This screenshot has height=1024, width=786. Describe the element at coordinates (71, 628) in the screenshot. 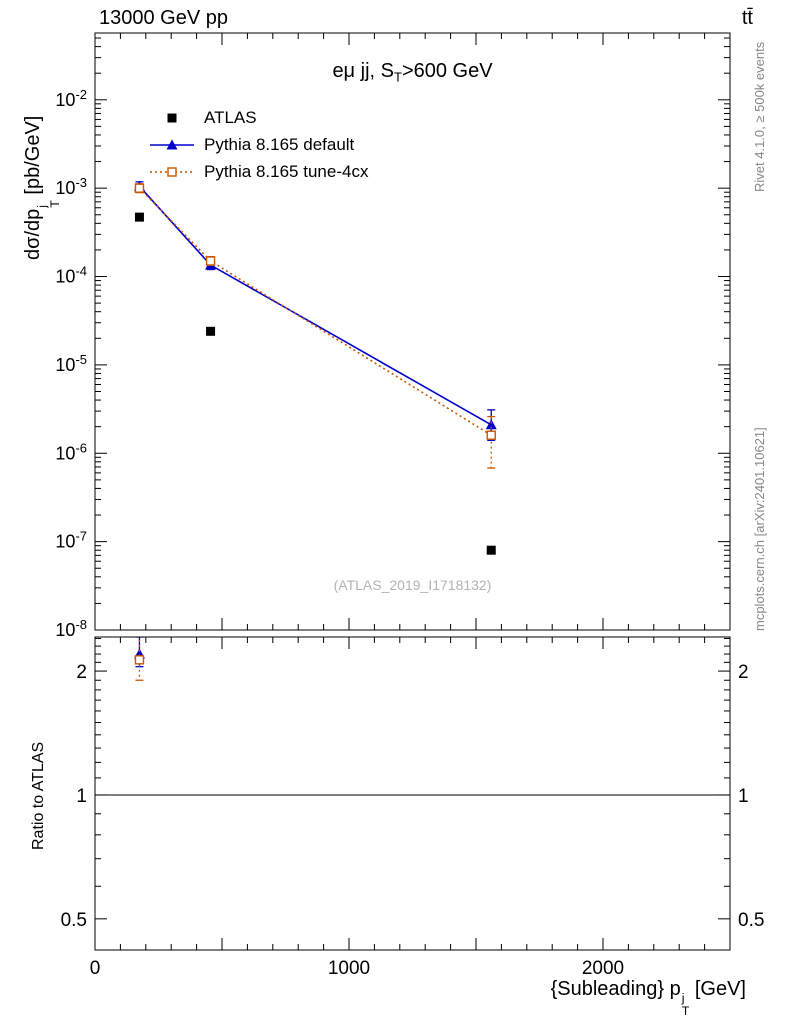

I see `y-tick-label: 10⁻⁸` at that location.